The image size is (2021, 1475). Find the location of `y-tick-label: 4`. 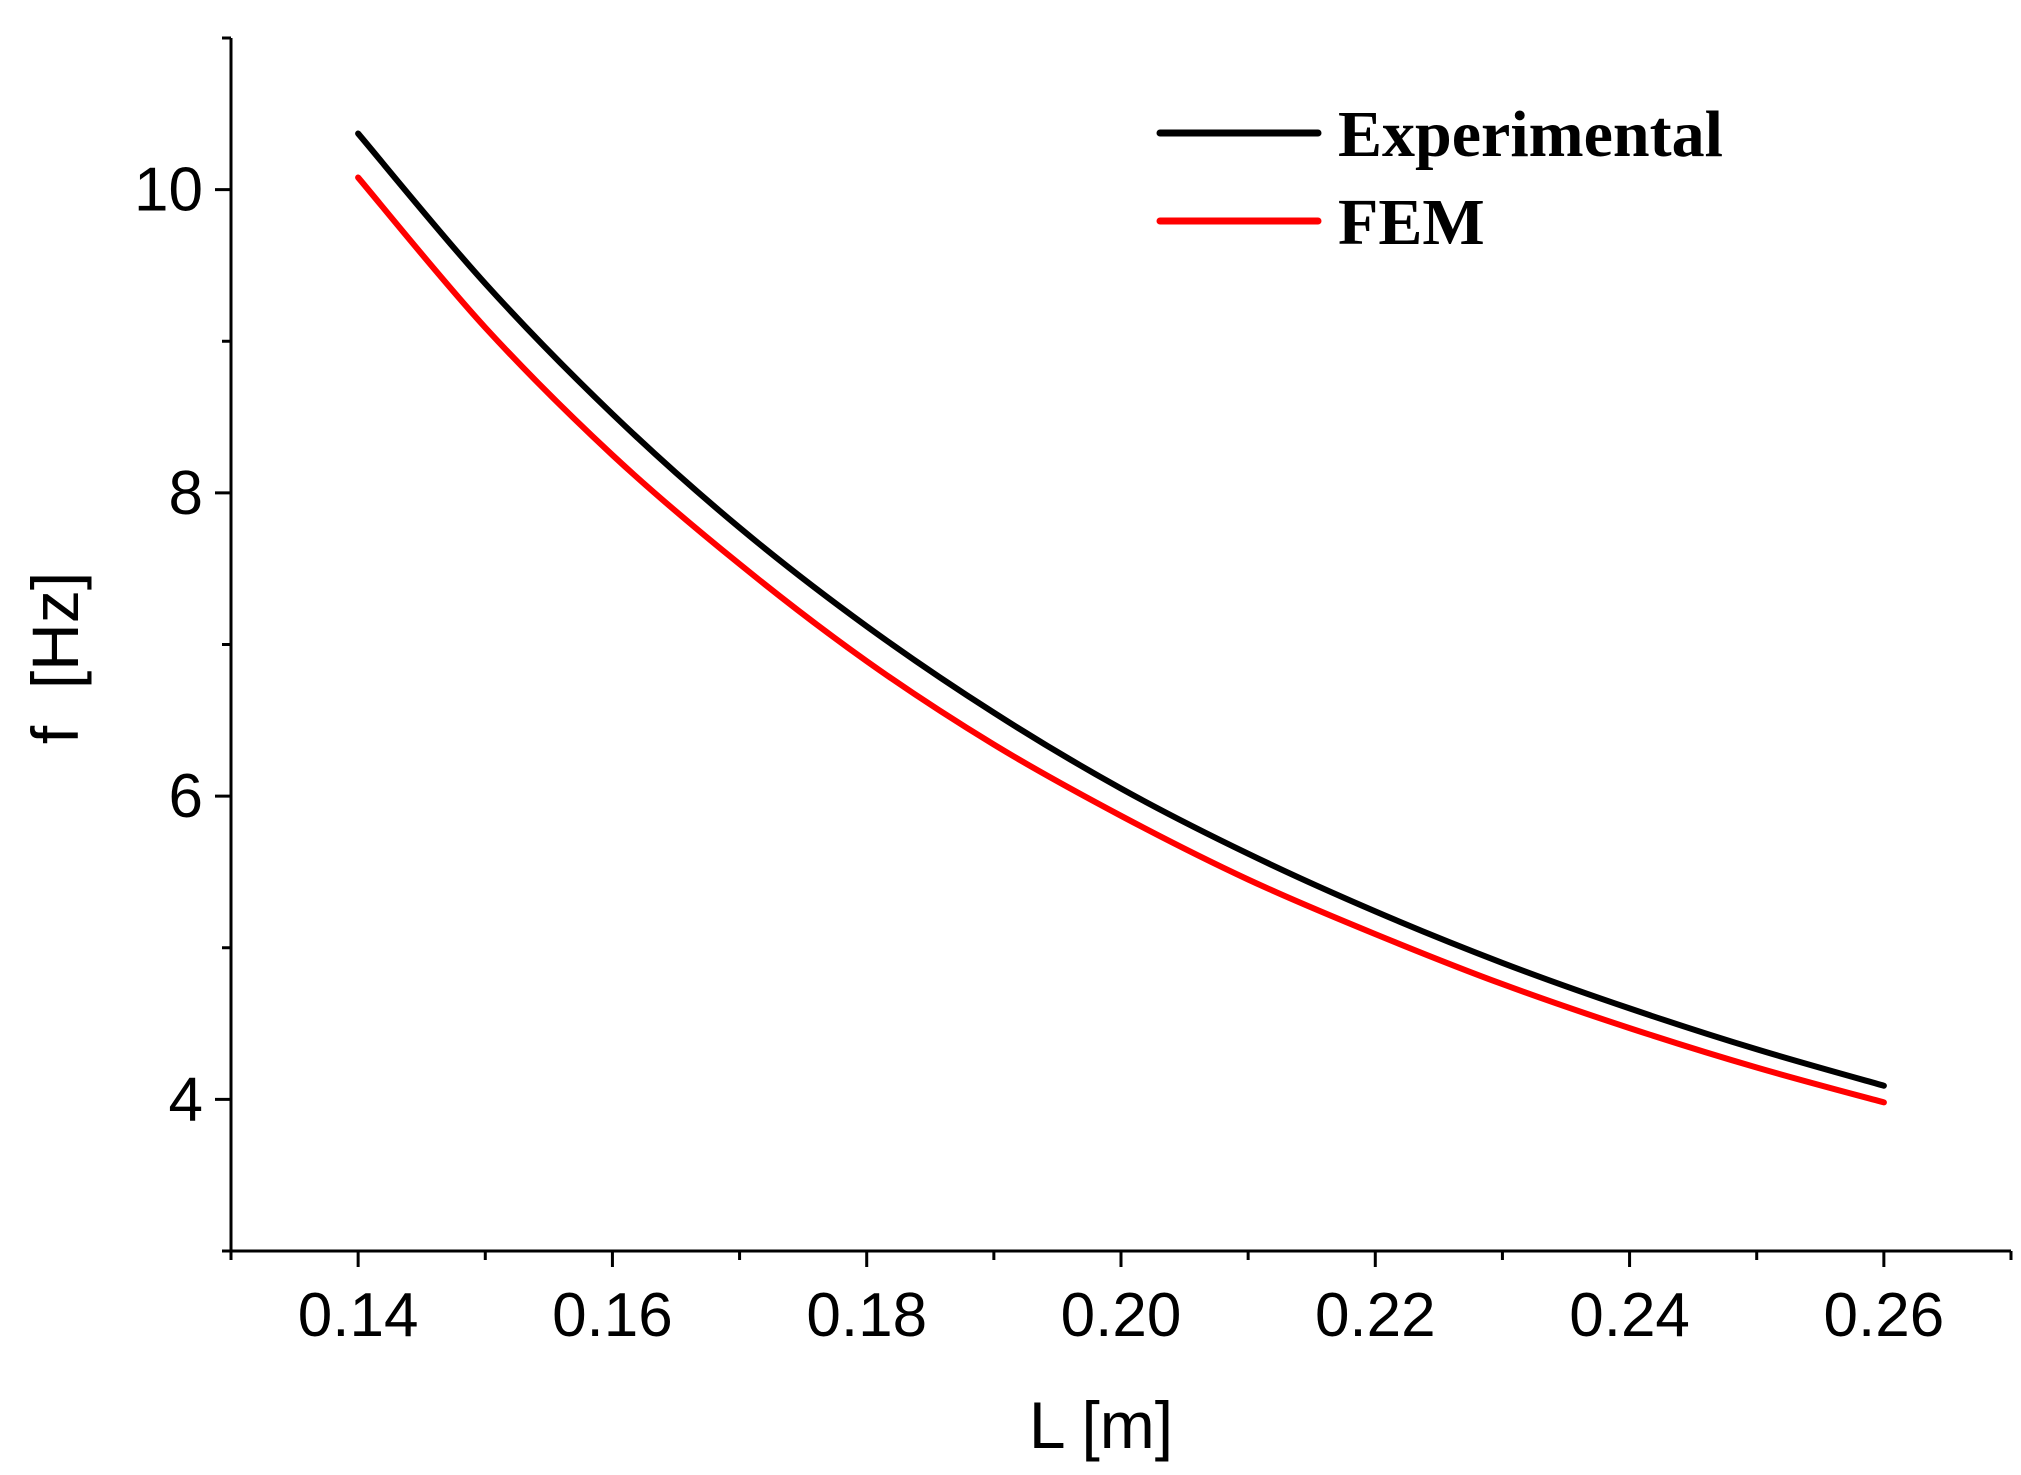

y-tick-label: 4 is located at coordinates (186, 1099).